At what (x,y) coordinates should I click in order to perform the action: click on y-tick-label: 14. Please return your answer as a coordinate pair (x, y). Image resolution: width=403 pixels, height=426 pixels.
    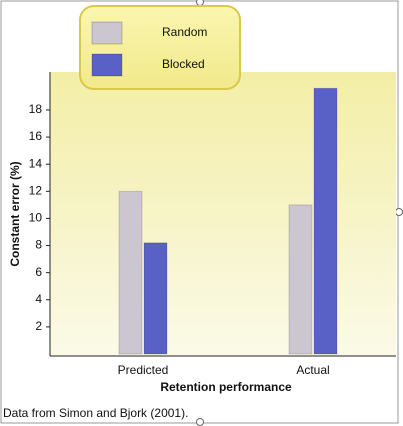
    Looking at the image, I should click on (36, 163).